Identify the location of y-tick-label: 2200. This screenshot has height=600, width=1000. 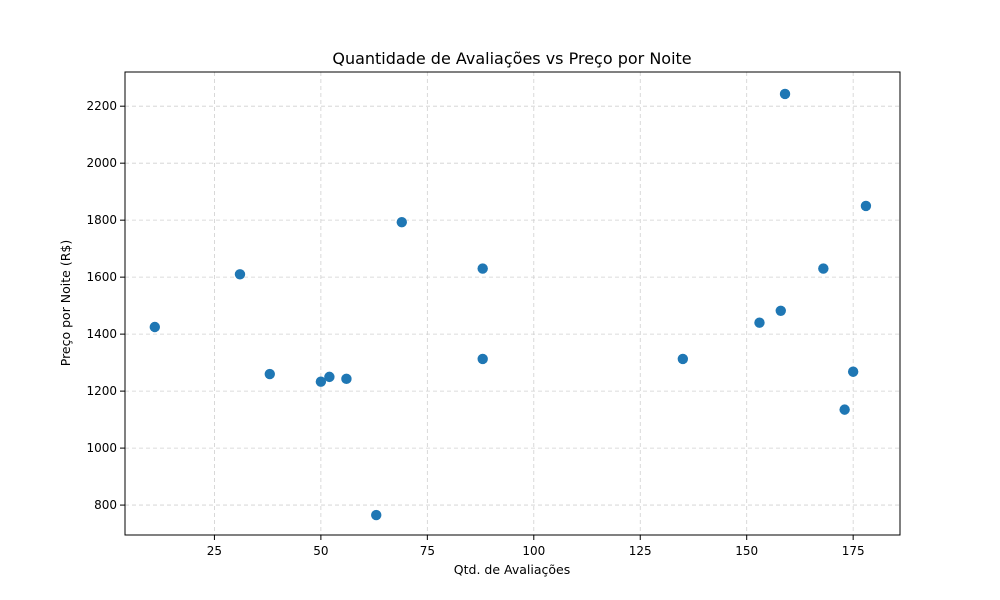
(101, 106).